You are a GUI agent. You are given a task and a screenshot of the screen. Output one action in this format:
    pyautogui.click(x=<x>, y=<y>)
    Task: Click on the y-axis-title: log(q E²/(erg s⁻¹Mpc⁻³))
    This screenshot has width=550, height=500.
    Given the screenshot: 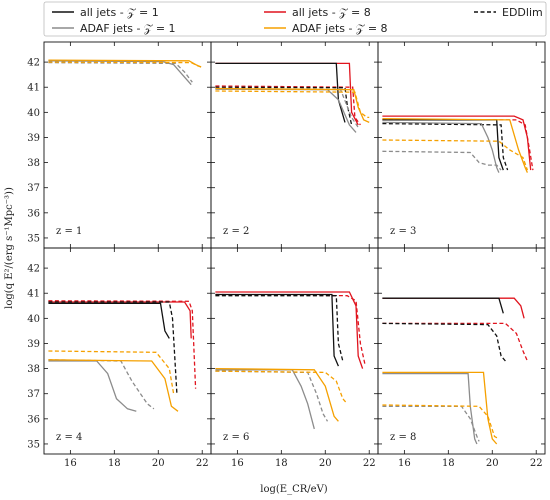 What is the action you would take?
    pyautogui.click(x=9, y=248)
    